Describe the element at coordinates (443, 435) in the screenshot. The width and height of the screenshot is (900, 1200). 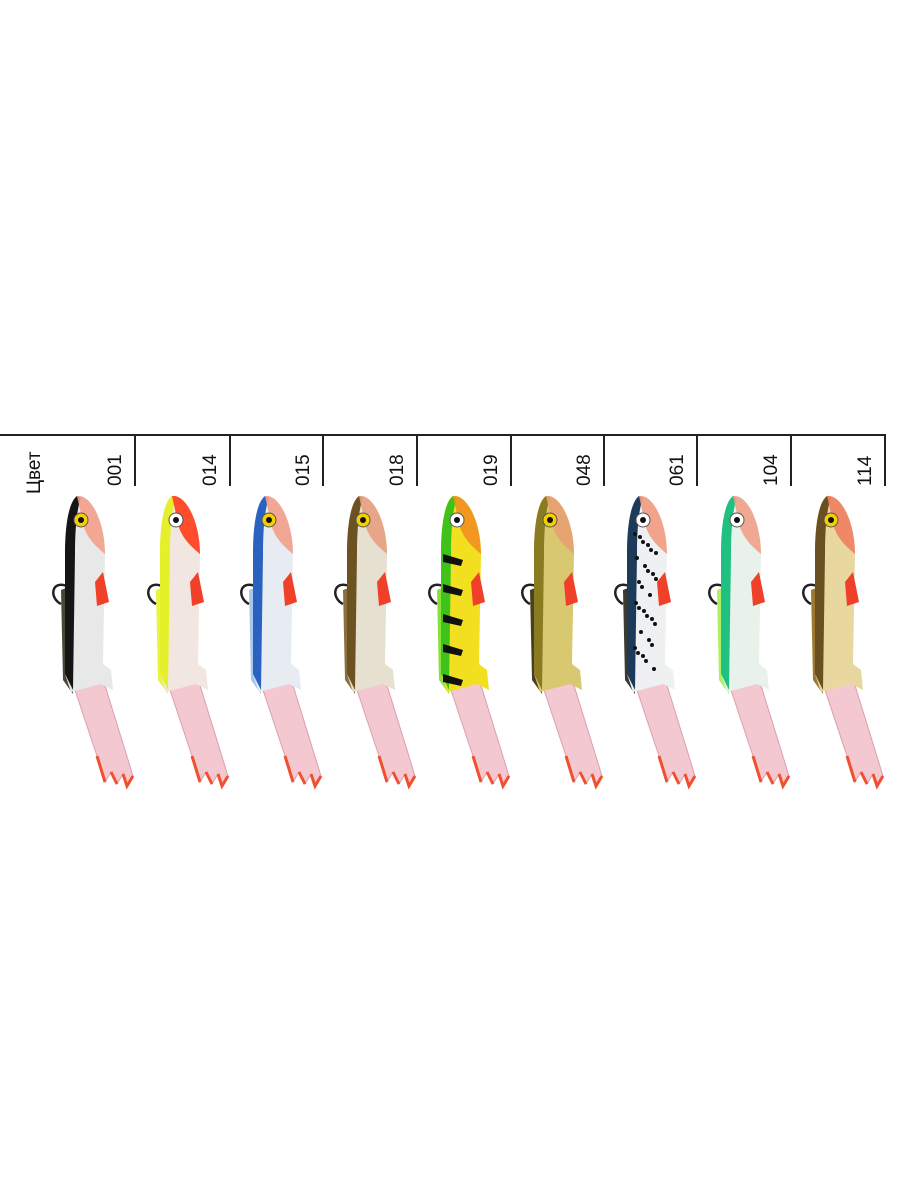
I see `table-top-line` at that location.